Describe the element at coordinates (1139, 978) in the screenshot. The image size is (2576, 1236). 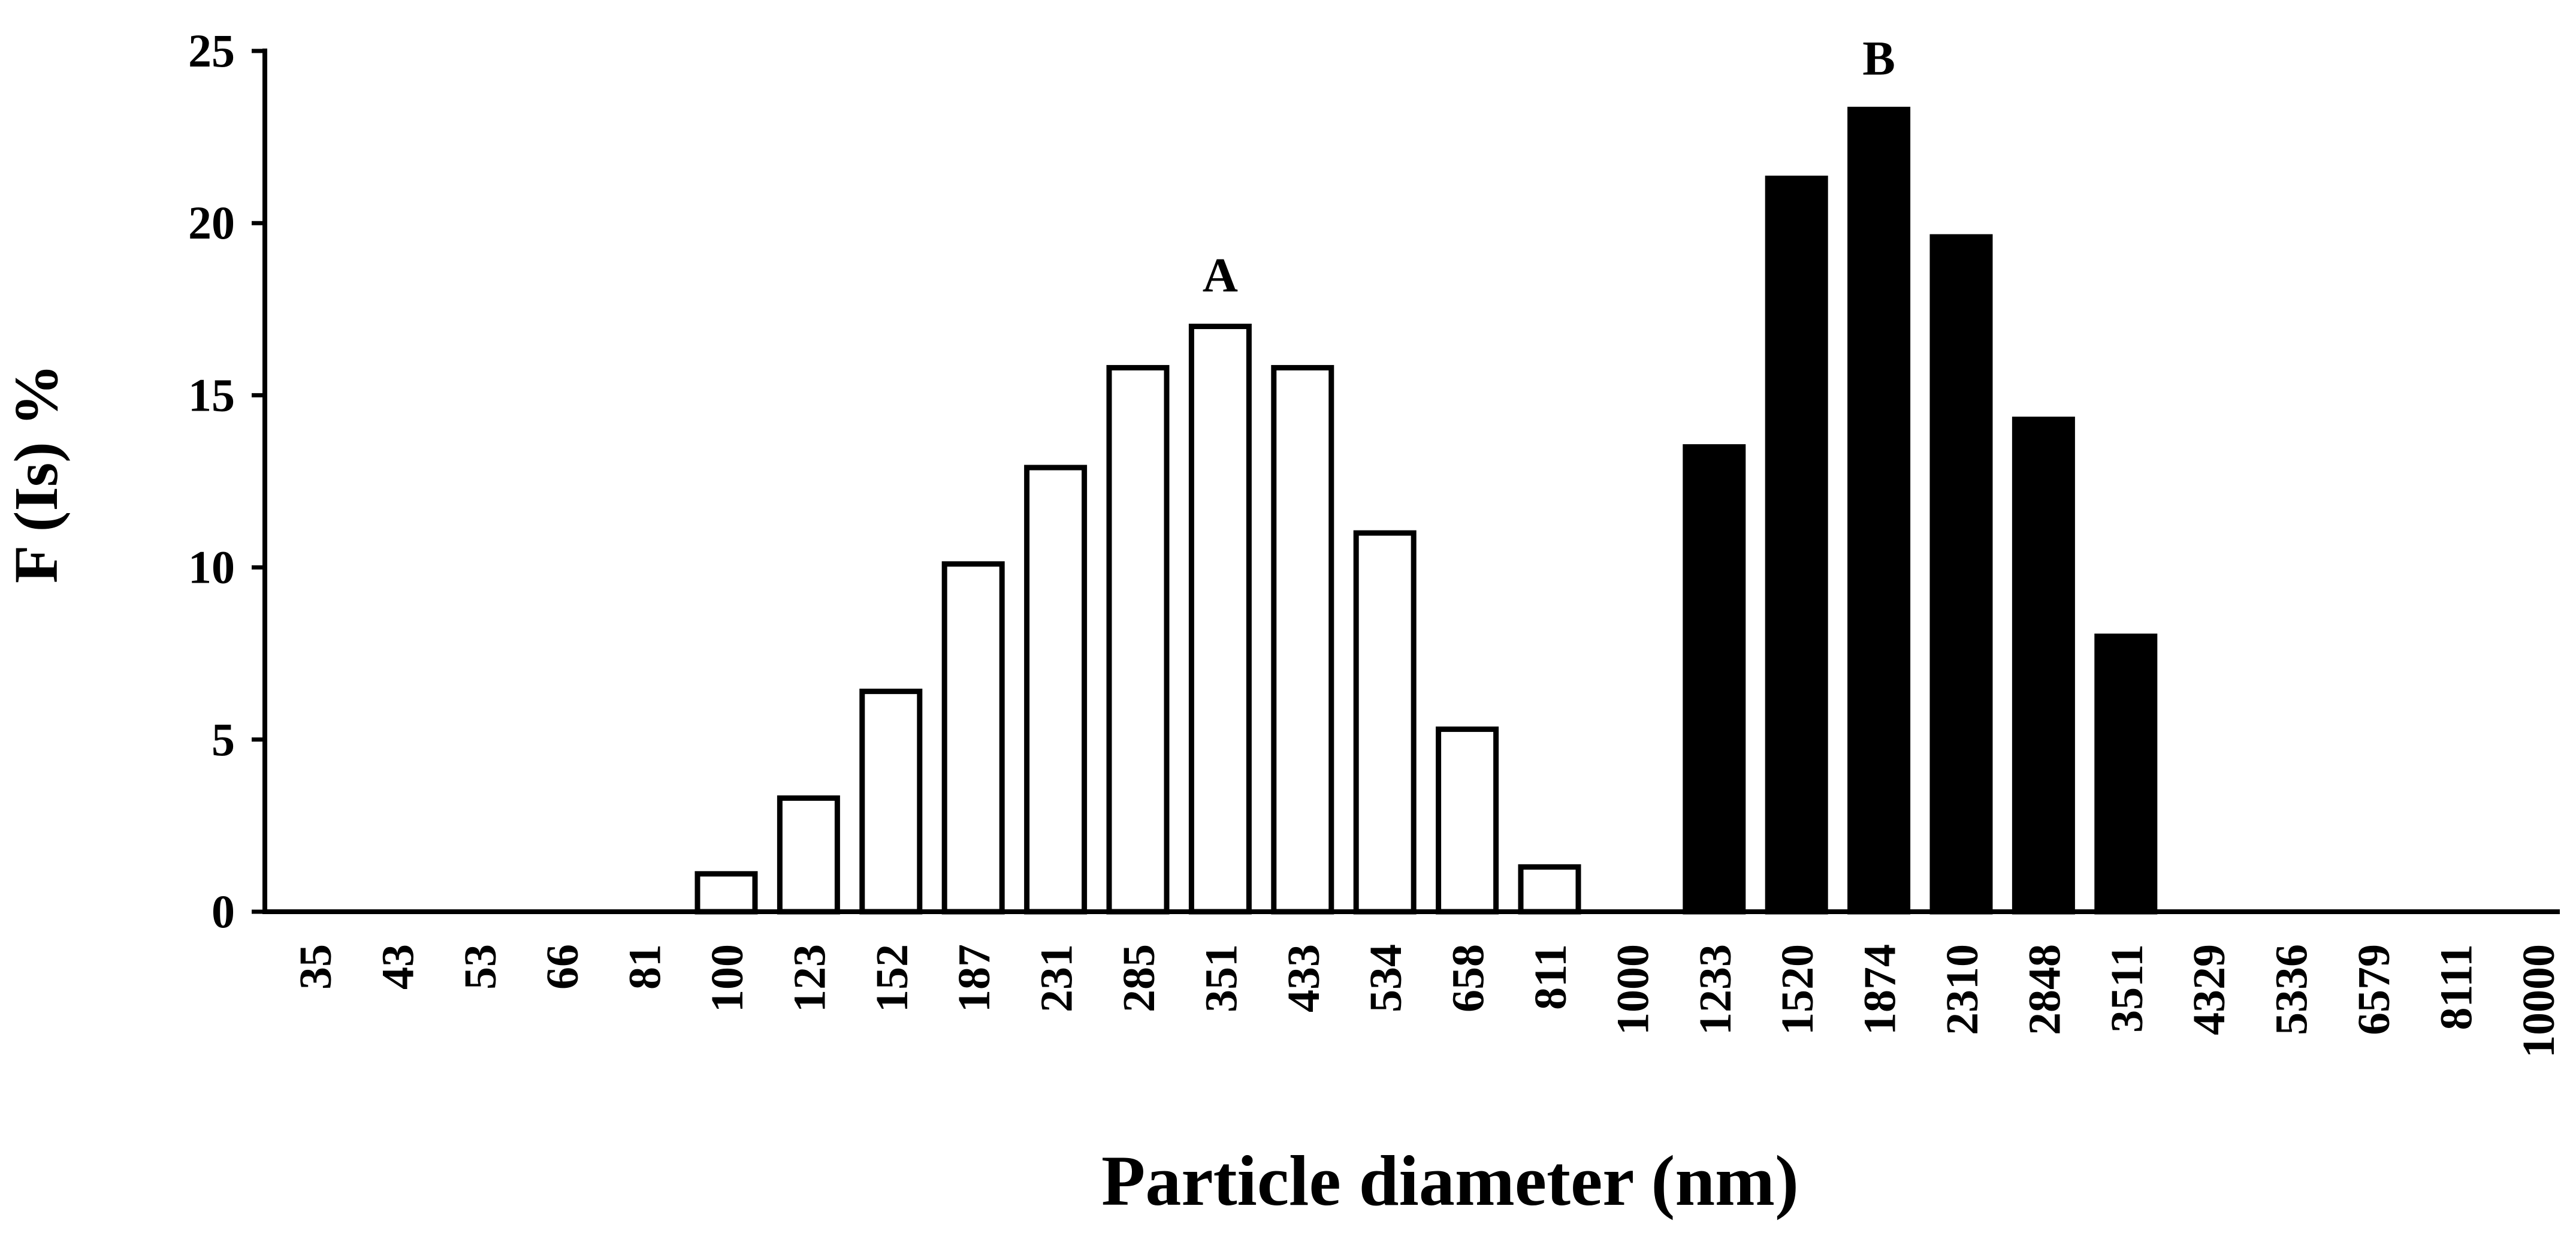
I see `x-tick-label-285: 285` at that location.